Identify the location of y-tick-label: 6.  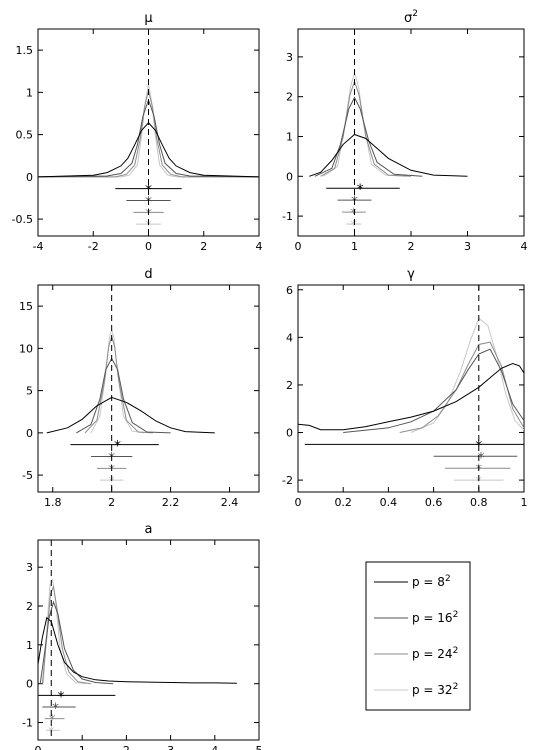
(289, 290).